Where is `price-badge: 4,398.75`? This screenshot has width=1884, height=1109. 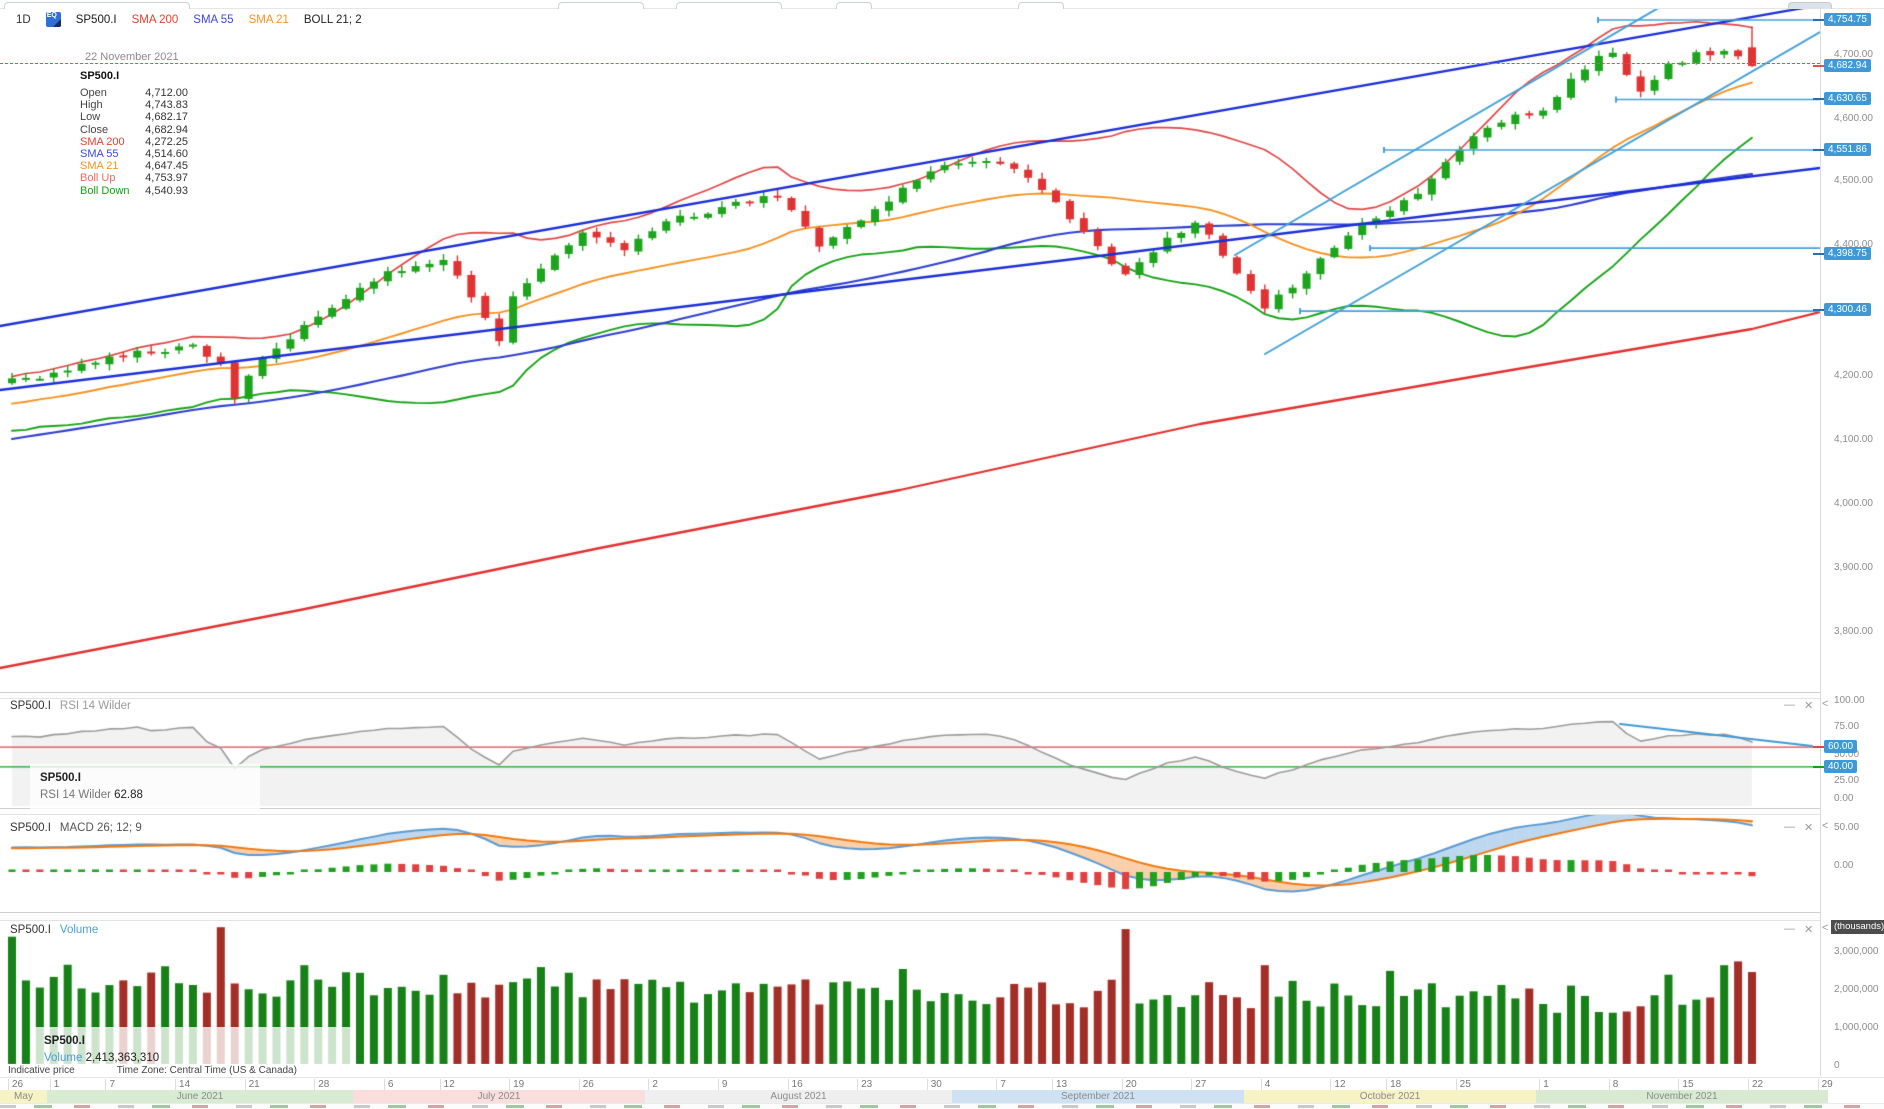 price-badge: 4,398.75 is located at coordinates (1847, 253).